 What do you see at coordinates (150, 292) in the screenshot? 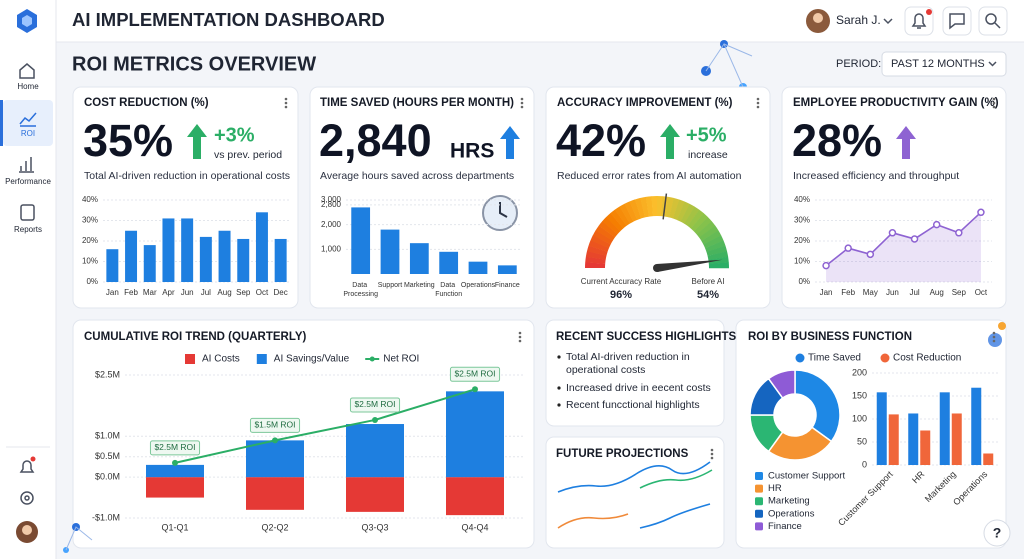
I see `x-tick-label: Mar` at bounding box center [150, 292].